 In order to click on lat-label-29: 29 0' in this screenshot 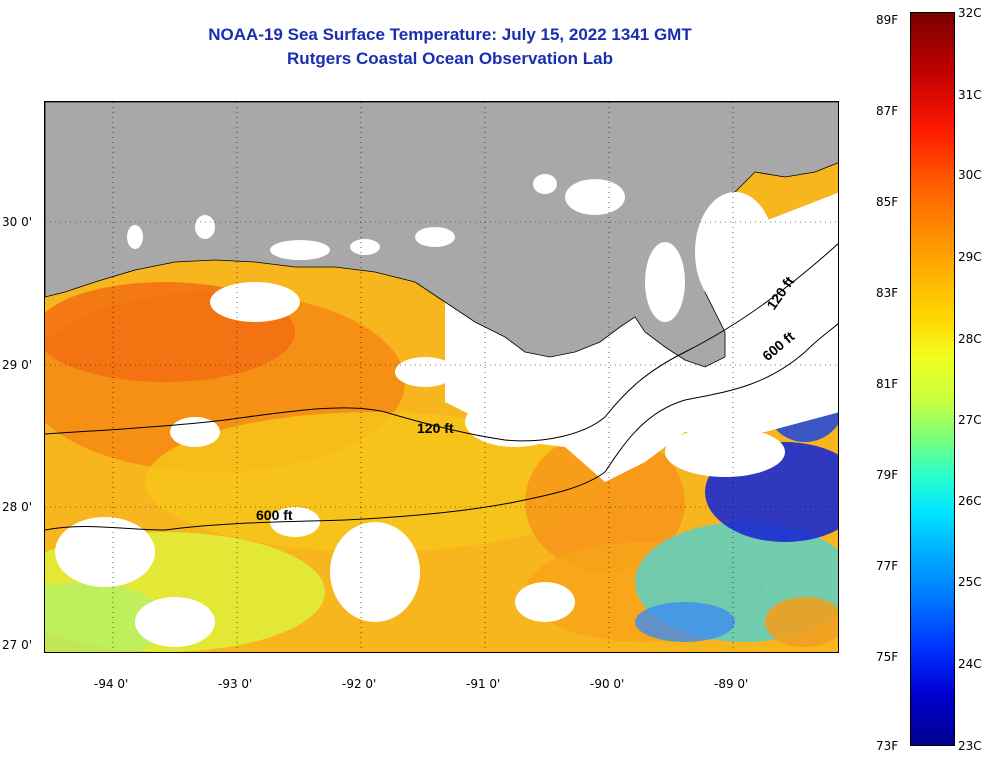, I will do `click(17, 365)`.